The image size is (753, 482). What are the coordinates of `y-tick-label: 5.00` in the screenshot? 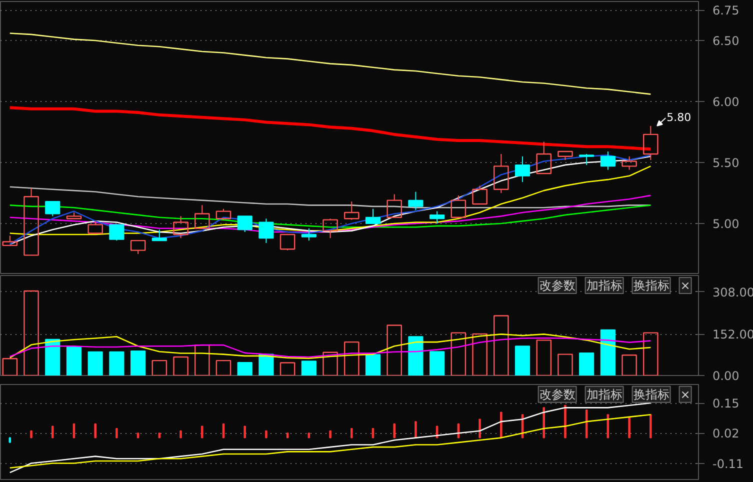 It's located at (726, 223).